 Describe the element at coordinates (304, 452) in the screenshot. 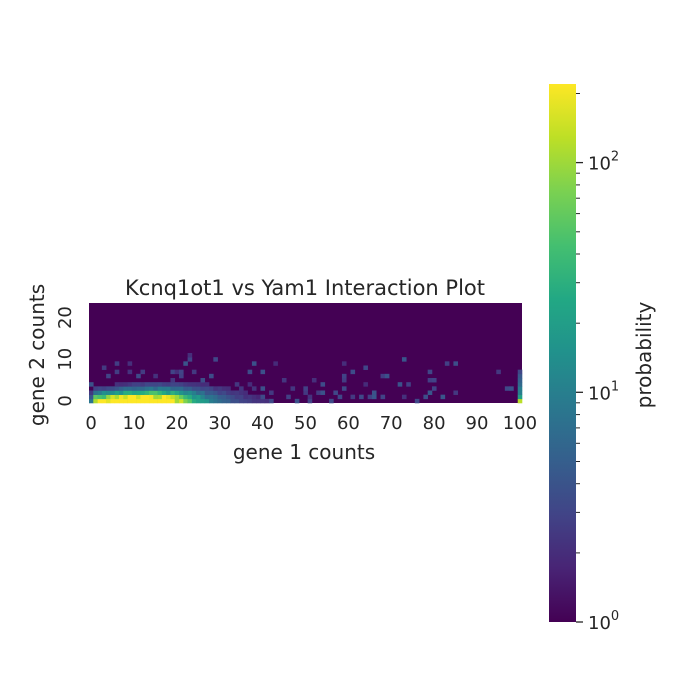

I see `x-axis-label: gene 1 counts` at that location.